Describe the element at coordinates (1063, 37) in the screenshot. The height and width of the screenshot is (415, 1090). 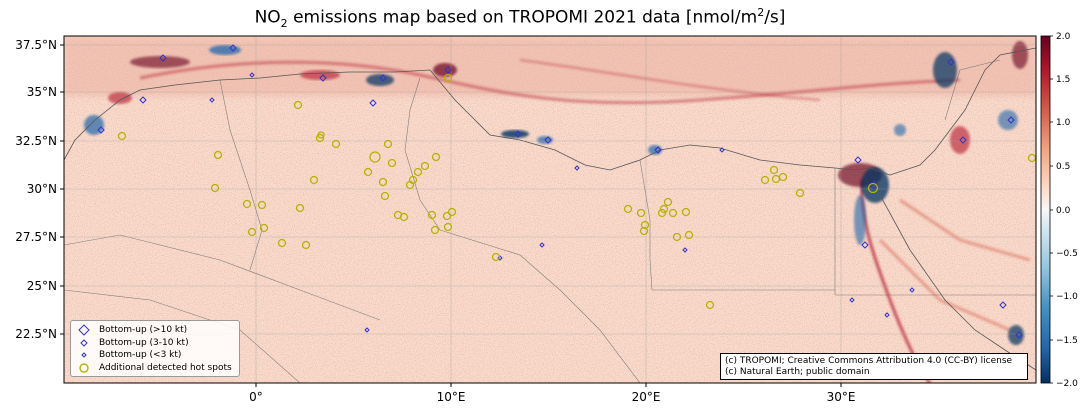
I see `colorbar-tick-label: 2.0` at that location.